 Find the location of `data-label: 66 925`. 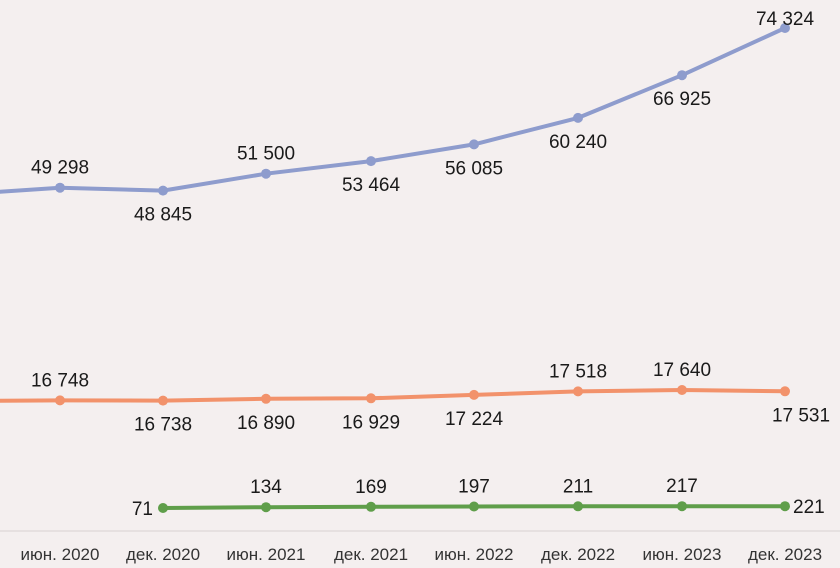

data-label: 66 925 is located at coordinates (682, 99).